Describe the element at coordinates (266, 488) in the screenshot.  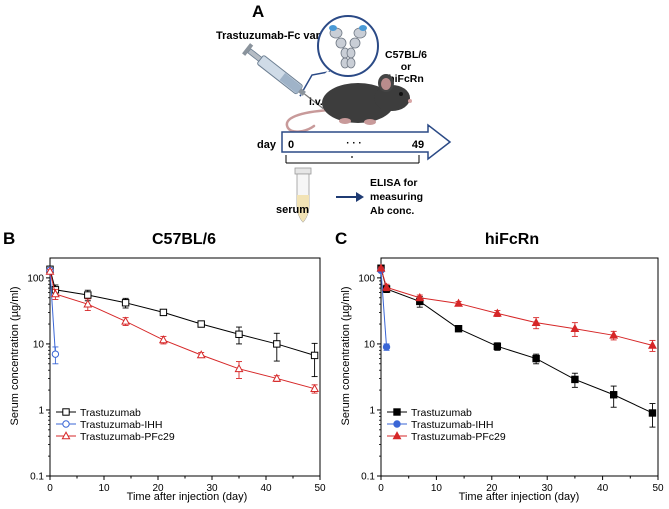
I see `panel-b-x-tick-label: 40` at that location.